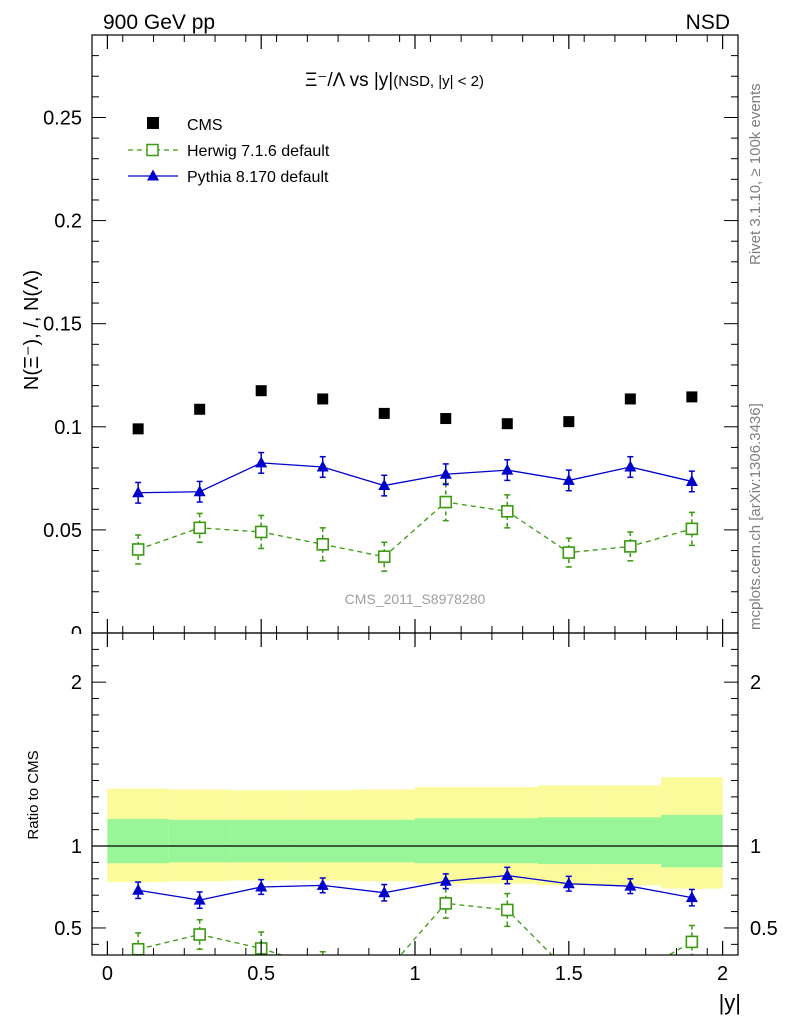 Image resolution: width=786 pixels, height=1024 pixels. Describe the element at coordinates (258, 151) in the screenshot. I see `legend-label-herwig: Herwig 7.1.6 default` at that location.